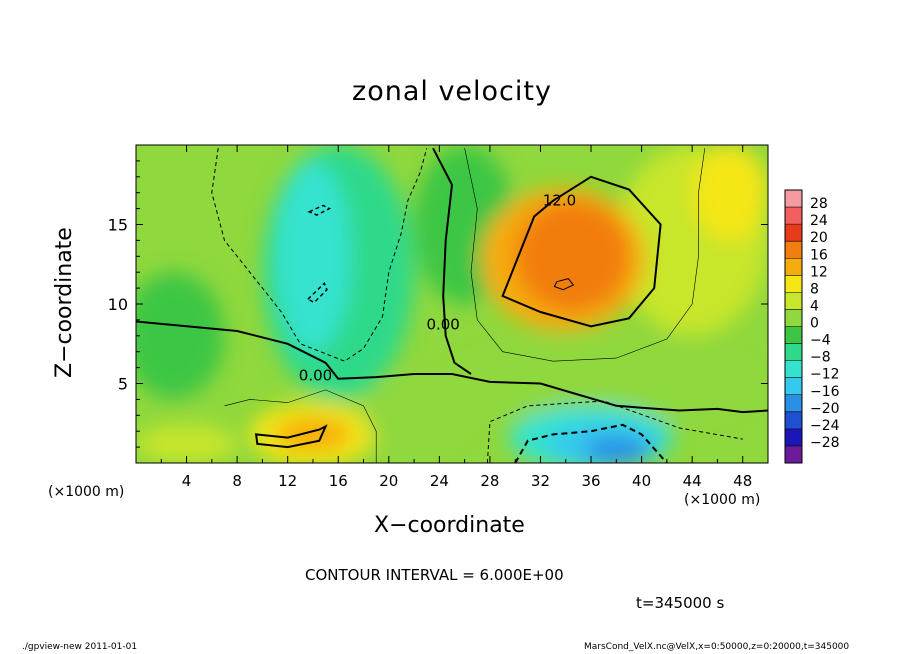  I want to click on colorbar-label-7: 0, so click(814, 324).